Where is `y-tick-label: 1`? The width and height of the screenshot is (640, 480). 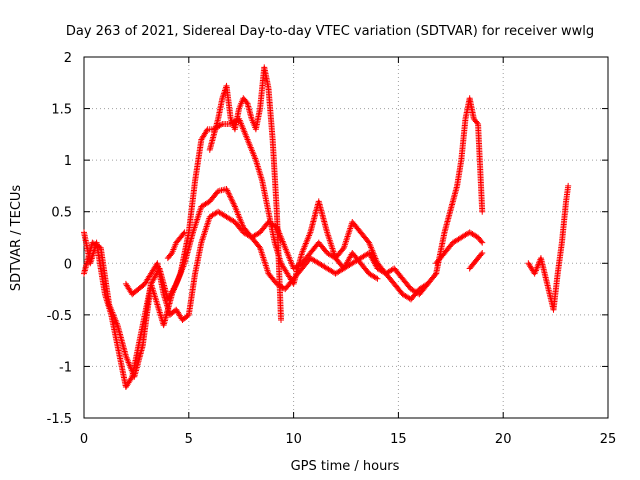 y-tick-label: 1 is located at coordinates (68, 161).